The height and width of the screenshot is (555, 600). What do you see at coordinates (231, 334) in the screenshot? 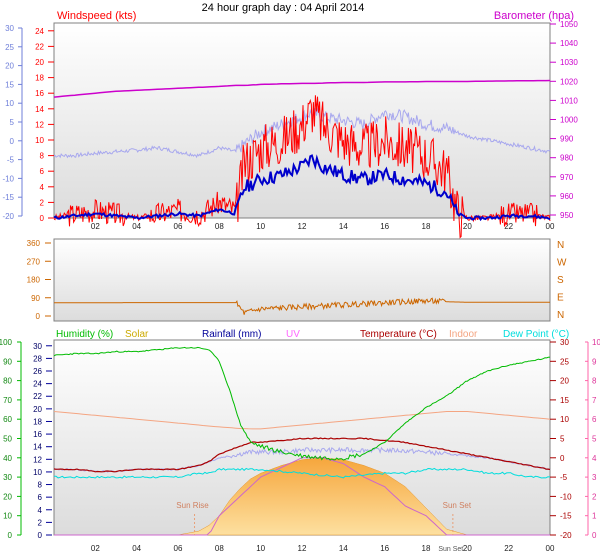
I see `legend-item-2: Rainfall (mm)` at bounding box center [231, 334].